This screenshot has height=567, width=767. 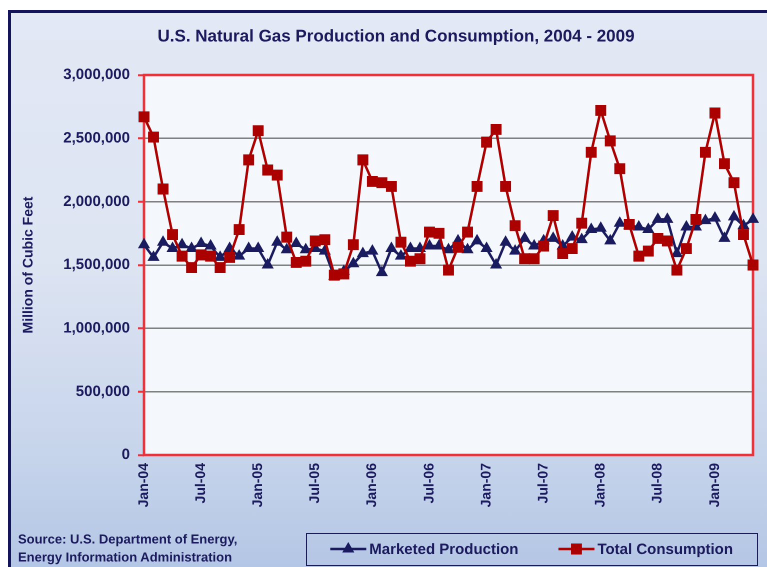 I want to click on x-tick-label: Jan-05, so click(x=257, y=485).